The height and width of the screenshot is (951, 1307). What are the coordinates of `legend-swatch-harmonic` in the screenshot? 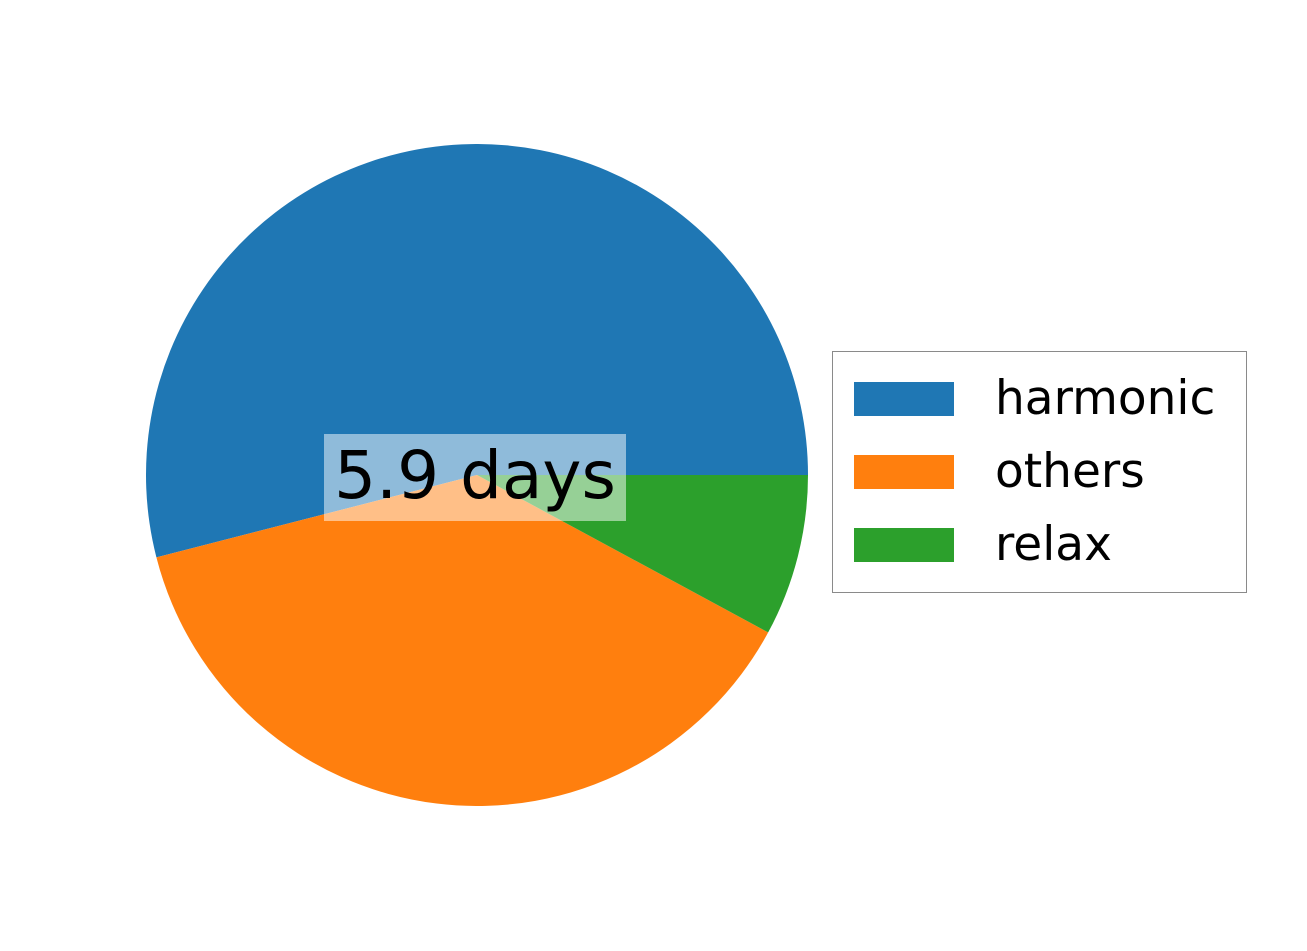 It's located at (904, 399).